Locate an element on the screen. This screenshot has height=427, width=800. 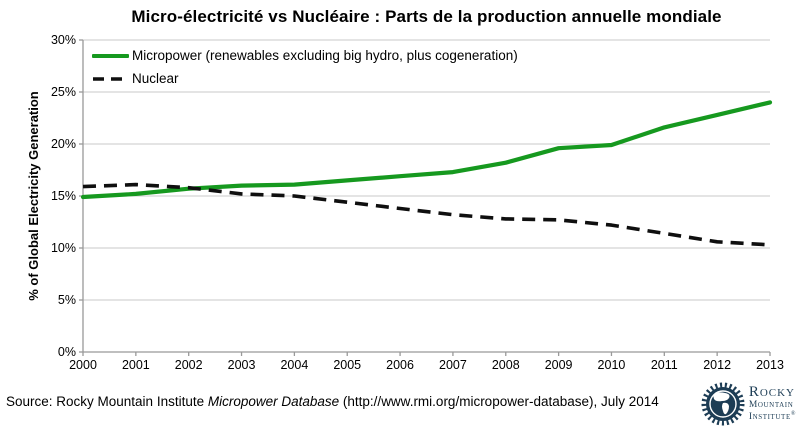
x-tick-label: 2010 is located at coordinates (611, 365).